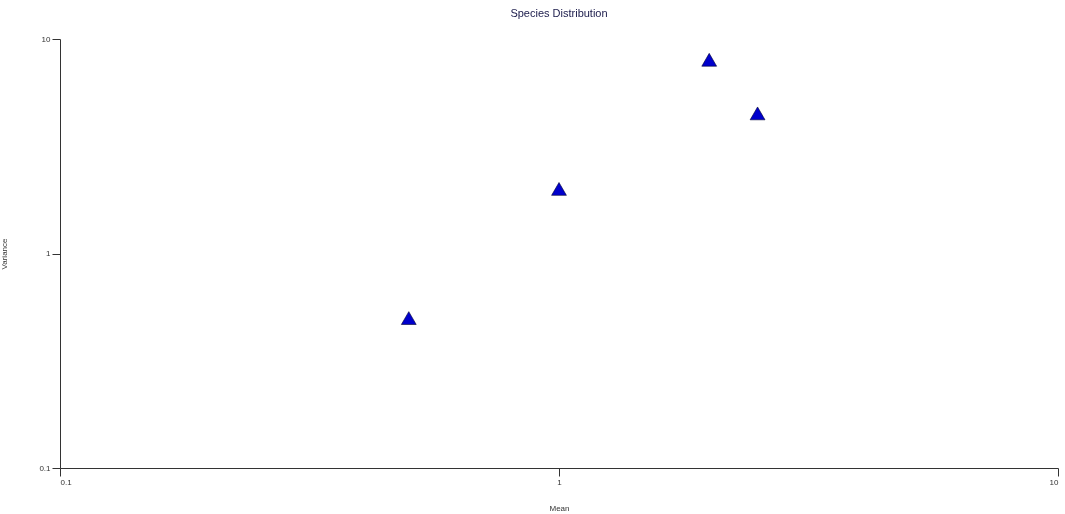 This screenshot has height=514, width=1065. Describe the element at coordinates (66, 482) in the screenshot. I see `x-tick-label: 0.1` at that location.